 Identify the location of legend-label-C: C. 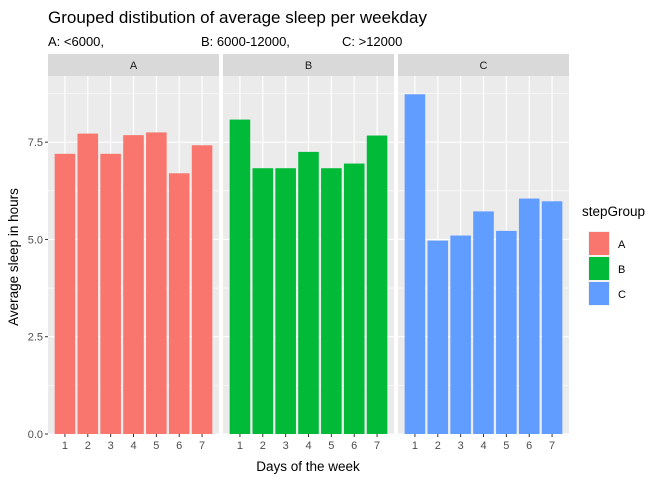
(622, 295).